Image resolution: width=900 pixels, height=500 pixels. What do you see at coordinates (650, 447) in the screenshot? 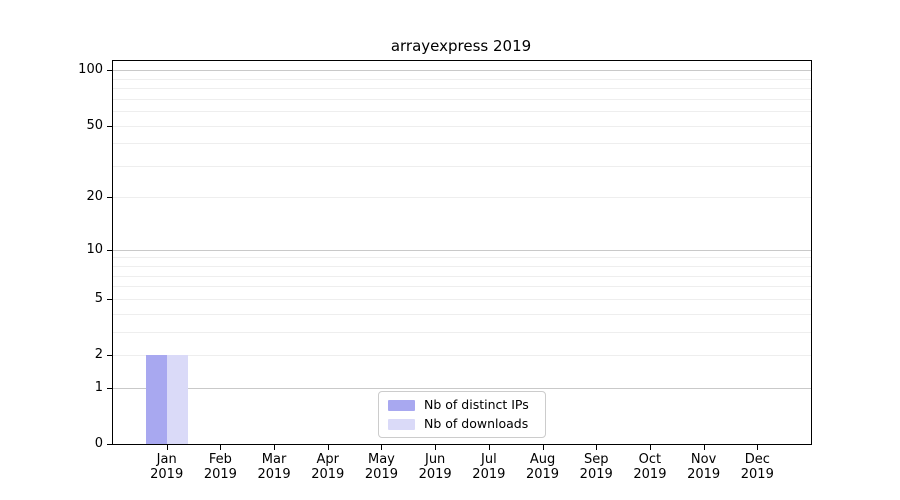
I see `x-tick-oct` at bounding box center [650, 447].